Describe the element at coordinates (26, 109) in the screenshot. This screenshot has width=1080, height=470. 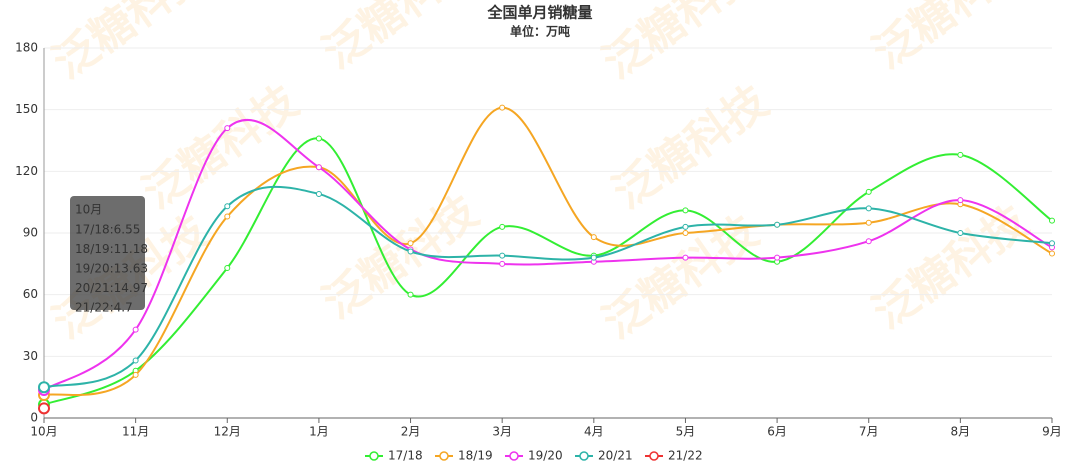
I see `y-tick-label: 150` at that location.